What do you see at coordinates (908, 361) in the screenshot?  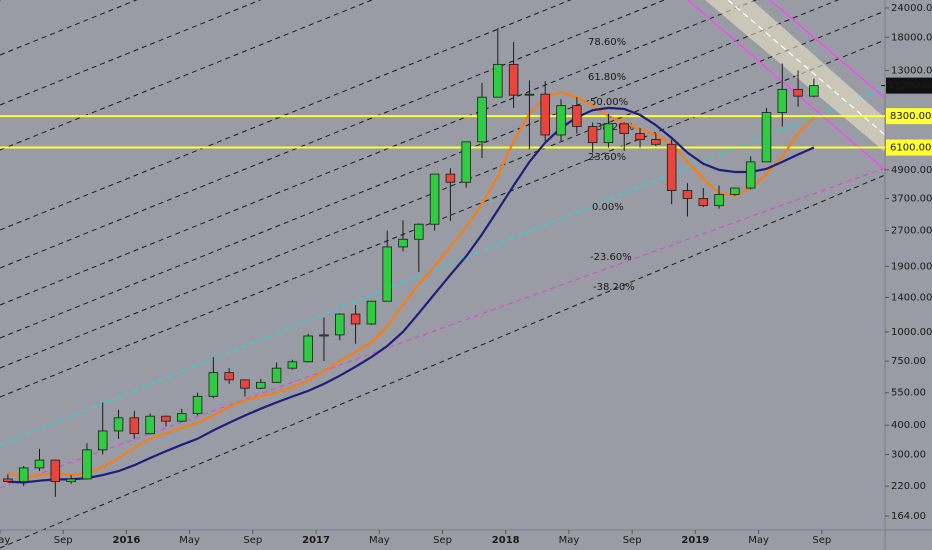 I see `y-tick-label: 750.00` at bounding box center [908, 361].